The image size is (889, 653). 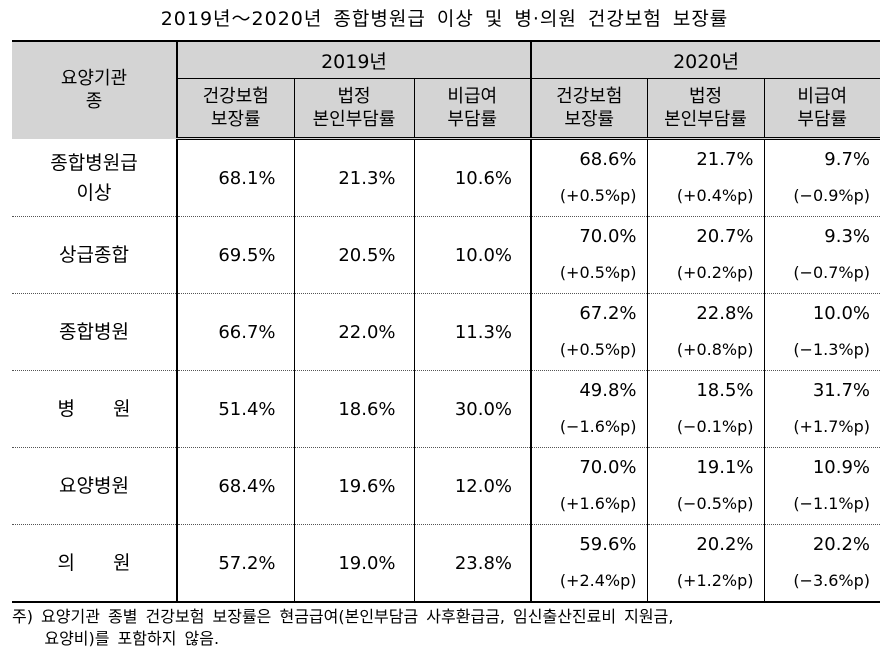 I want to click on value-2020-cell: 67.2% (+0.5%p), so click(x=589, y=332).